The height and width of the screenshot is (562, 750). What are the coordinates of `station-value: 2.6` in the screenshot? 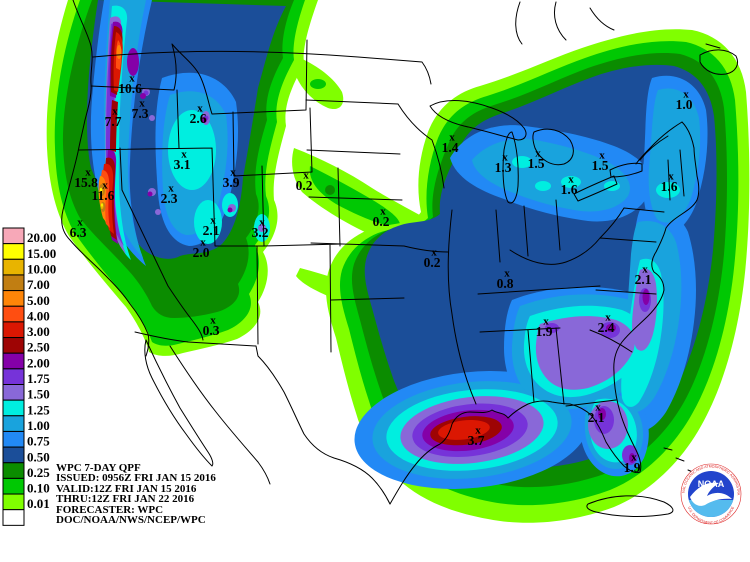 It's located at (198, 118).